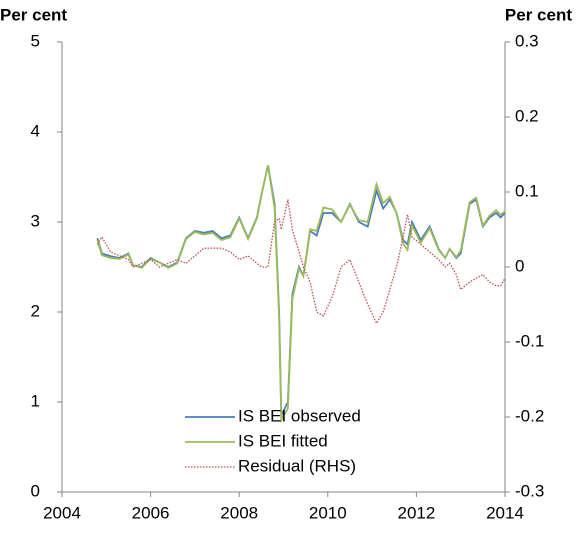 This screenshot has width=580, height=535. I want to click on x-tick-label: 2006, so click(151, 512).